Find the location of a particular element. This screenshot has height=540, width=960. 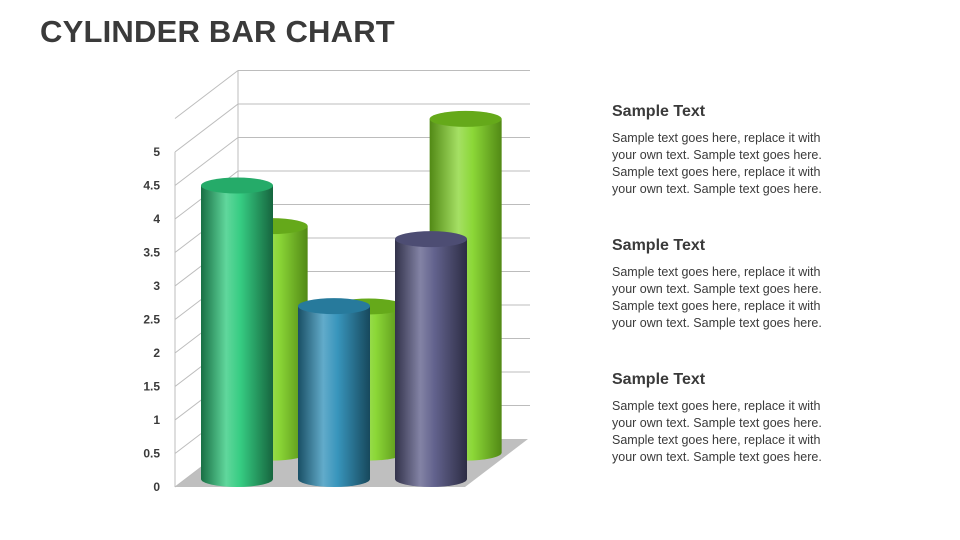

y-tick-label: 0 is located at coordinates (156, 487).